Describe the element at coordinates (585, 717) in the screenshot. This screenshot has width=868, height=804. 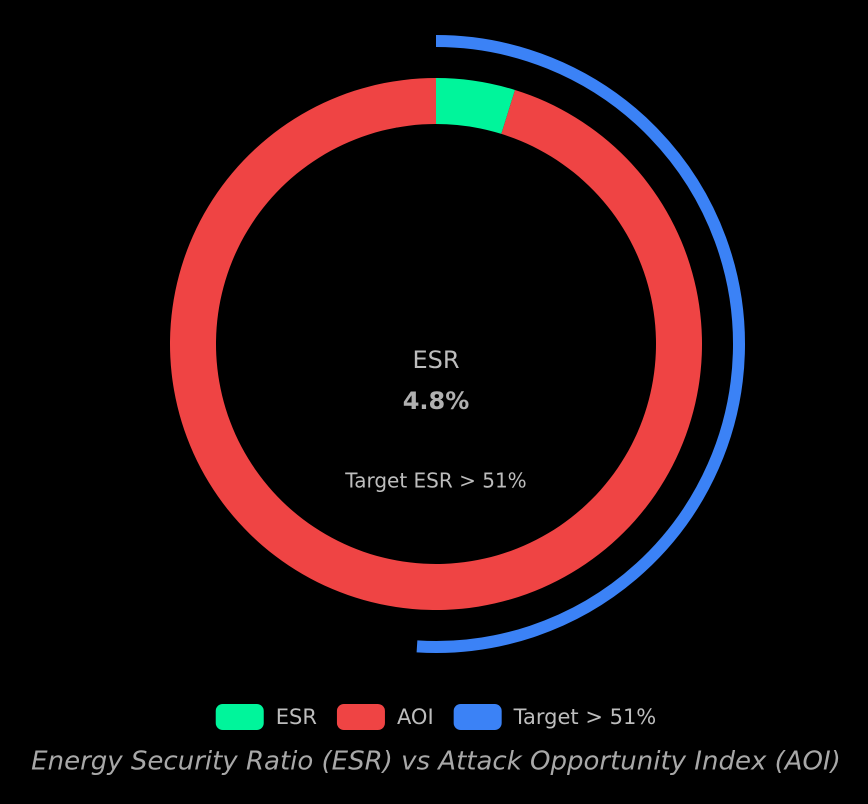
I see `legend-label: Target > 51%` at that location.